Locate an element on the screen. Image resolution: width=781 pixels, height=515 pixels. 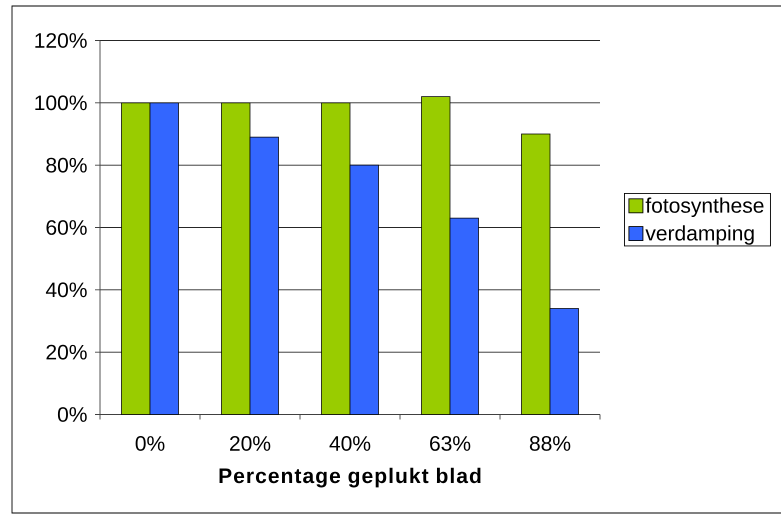
legend-label: fotosynthese is located at coordinates (705, 207).